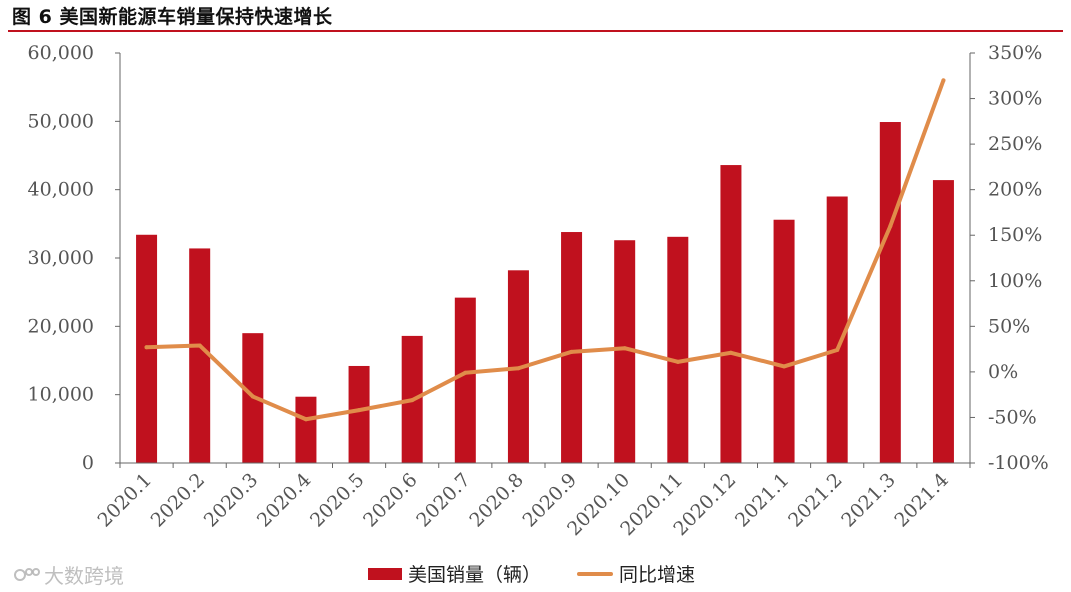 The width and height of the screenshot is (1071, 592). I want to click on right-tick-label: 150%, so click(1015, 235).